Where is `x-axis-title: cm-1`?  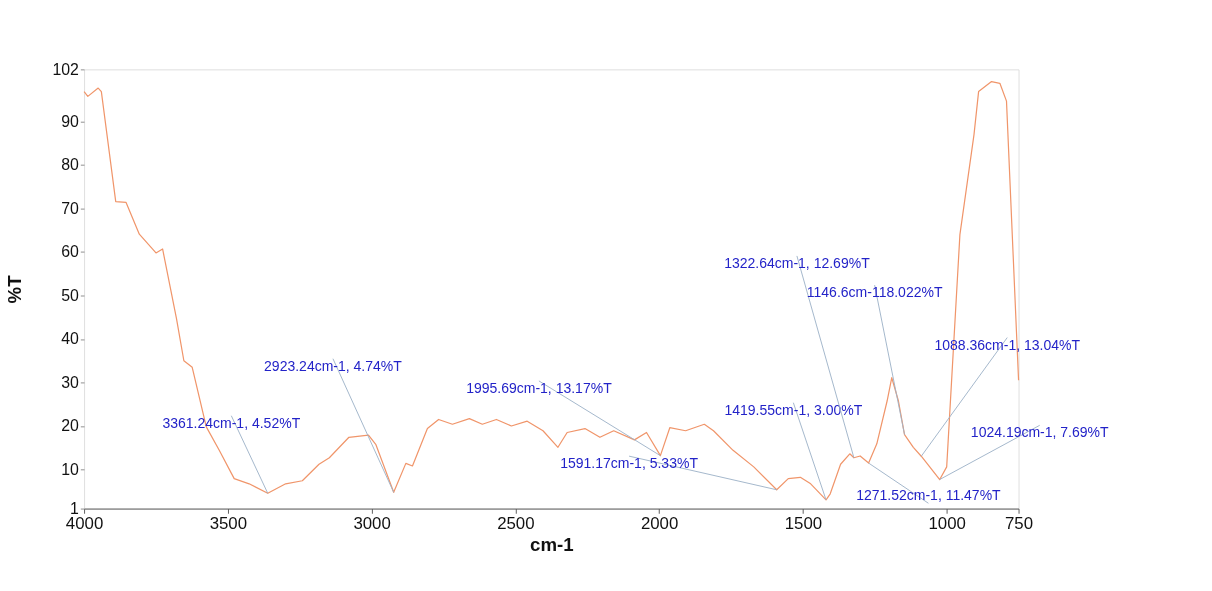
x-axis-title: cm-1 is located at coordinates (552, 545).